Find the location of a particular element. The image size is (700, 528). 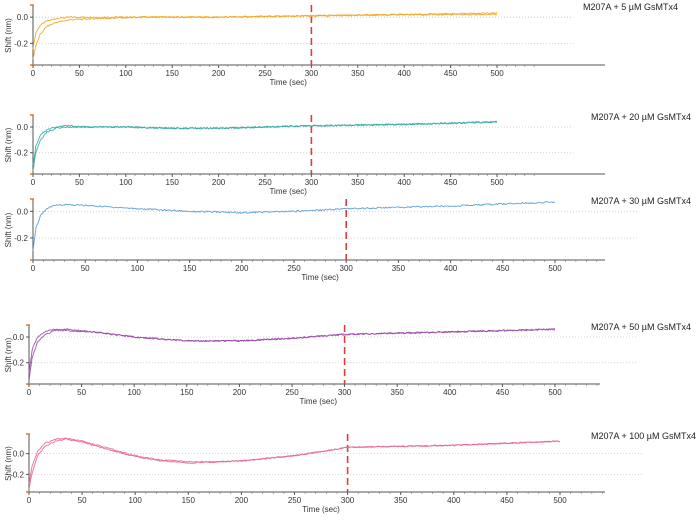

chart-title: M207A + 30 µM GsMTx4 is located at coordinates (641, 201).